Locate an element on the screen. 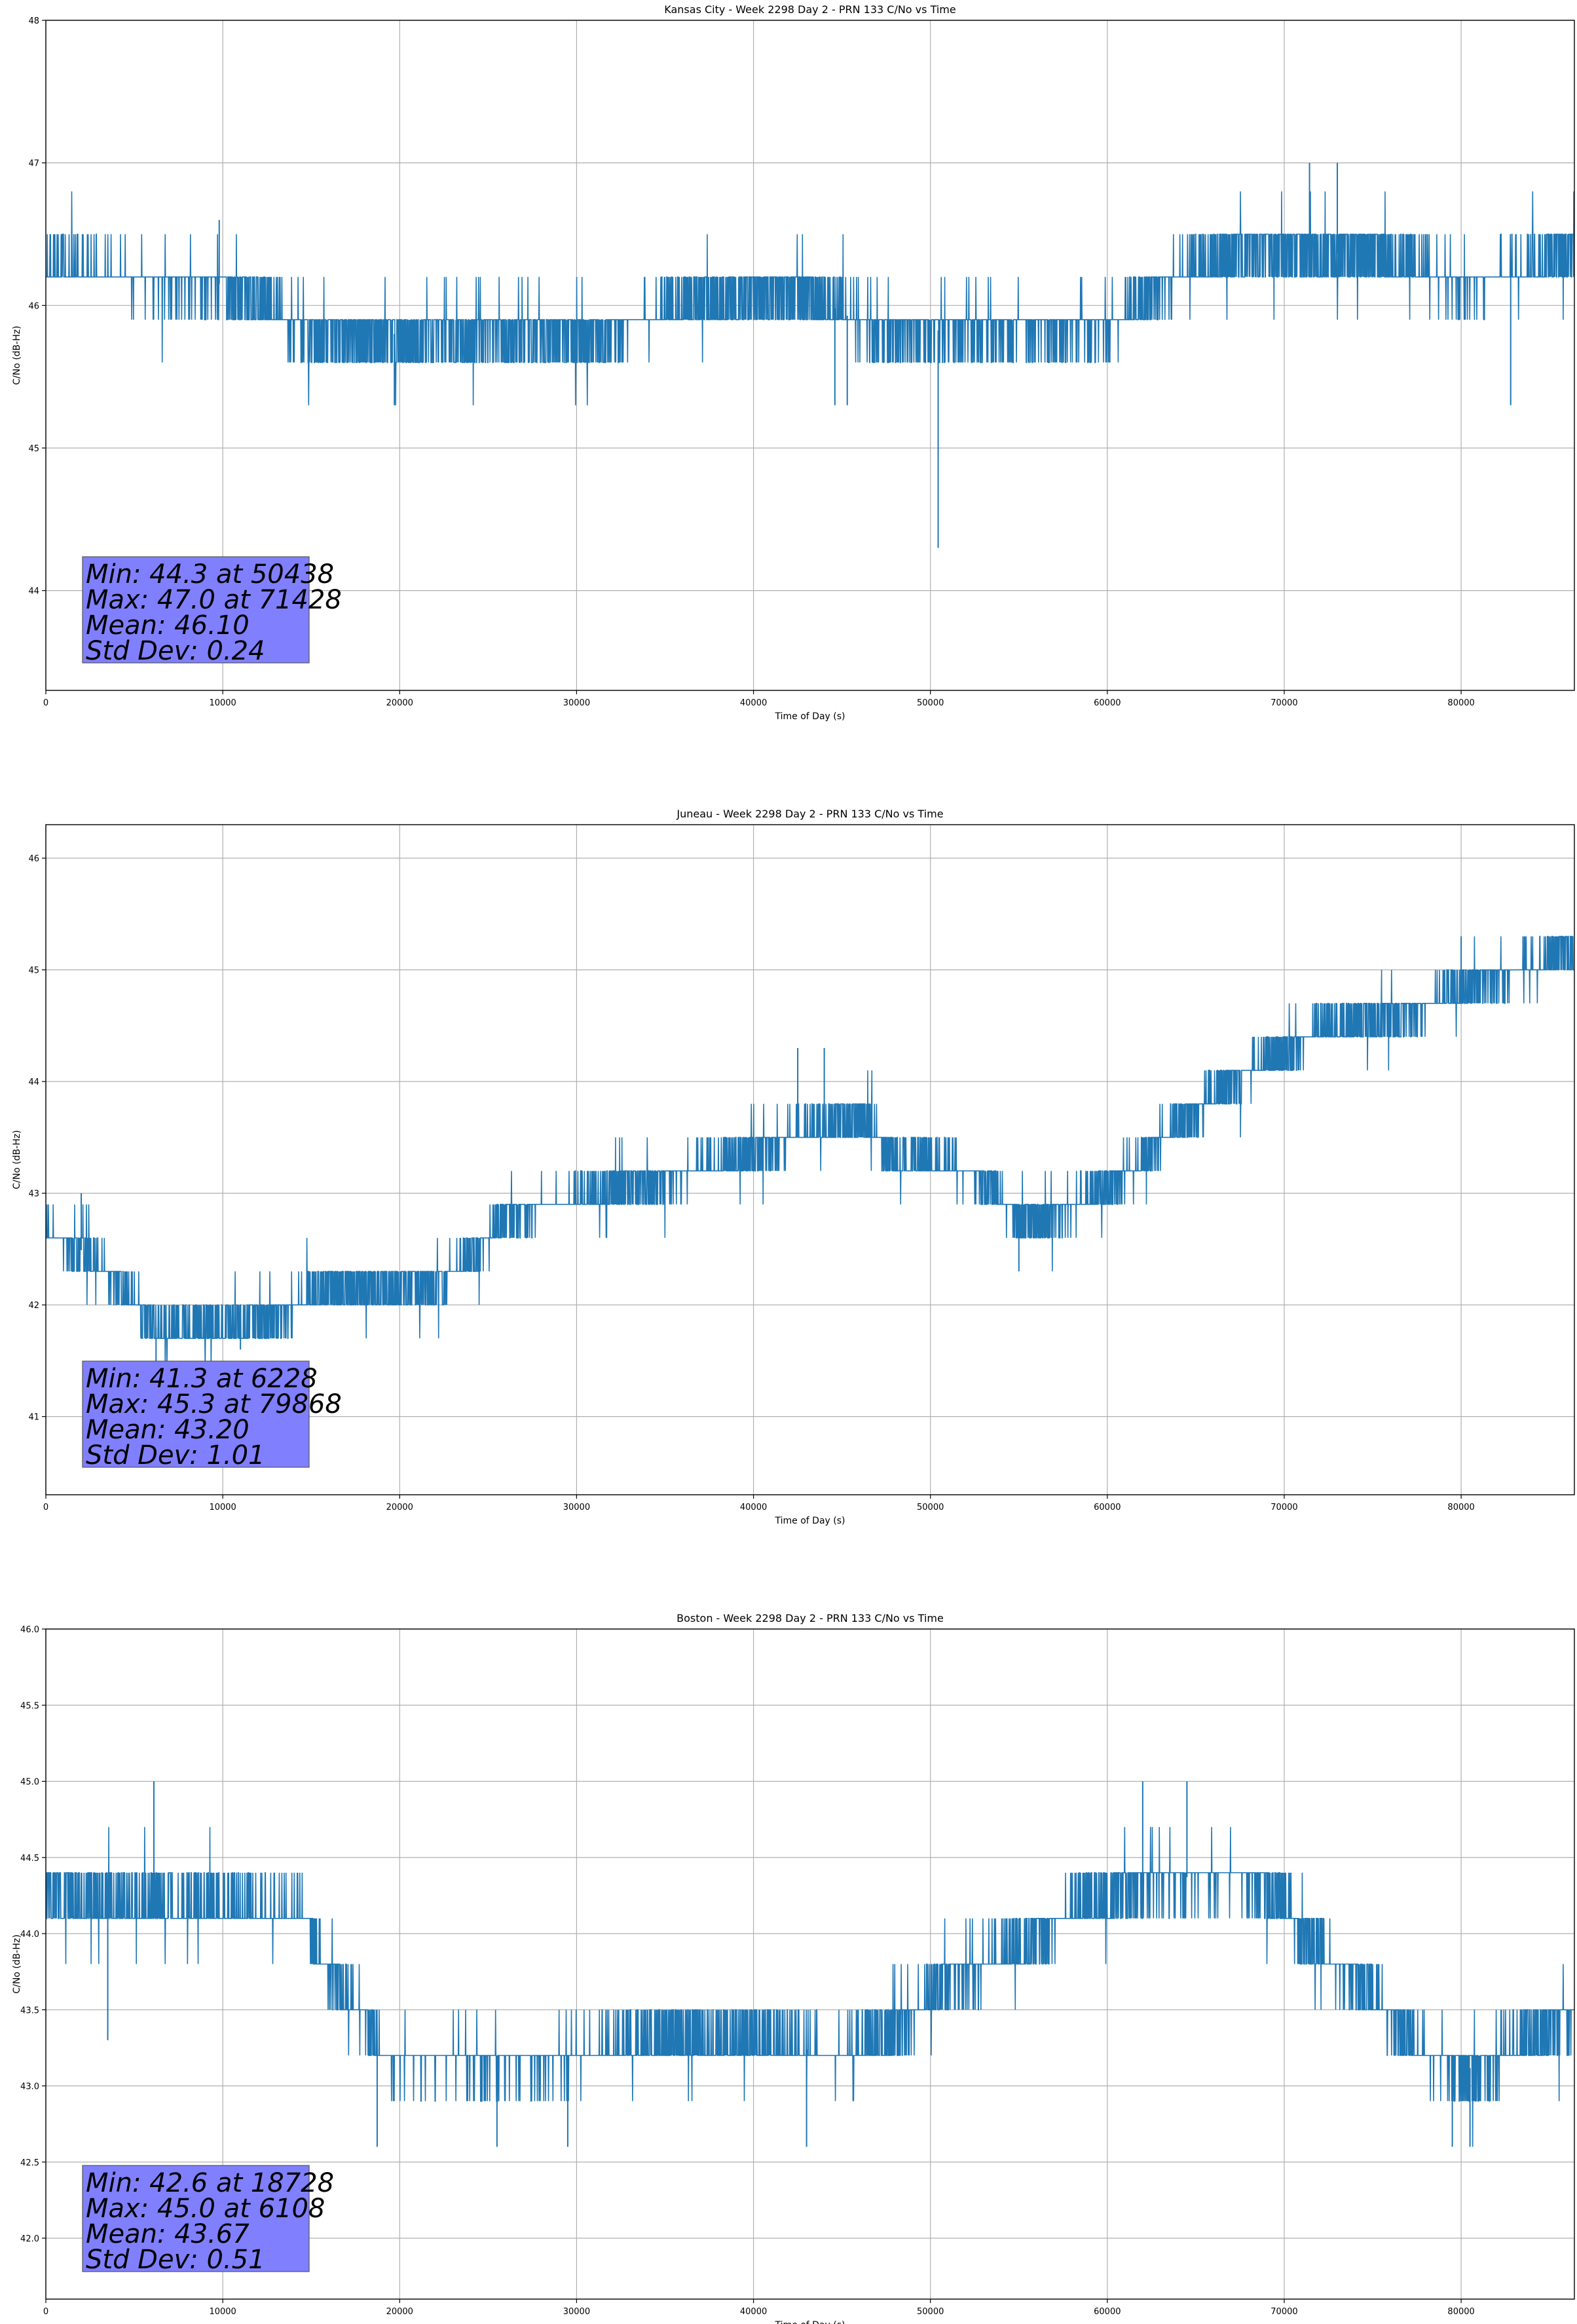 This screenshot has height=2324, width=1577. y-tick-label: 42.0 is located at coordinates (29, 2239).